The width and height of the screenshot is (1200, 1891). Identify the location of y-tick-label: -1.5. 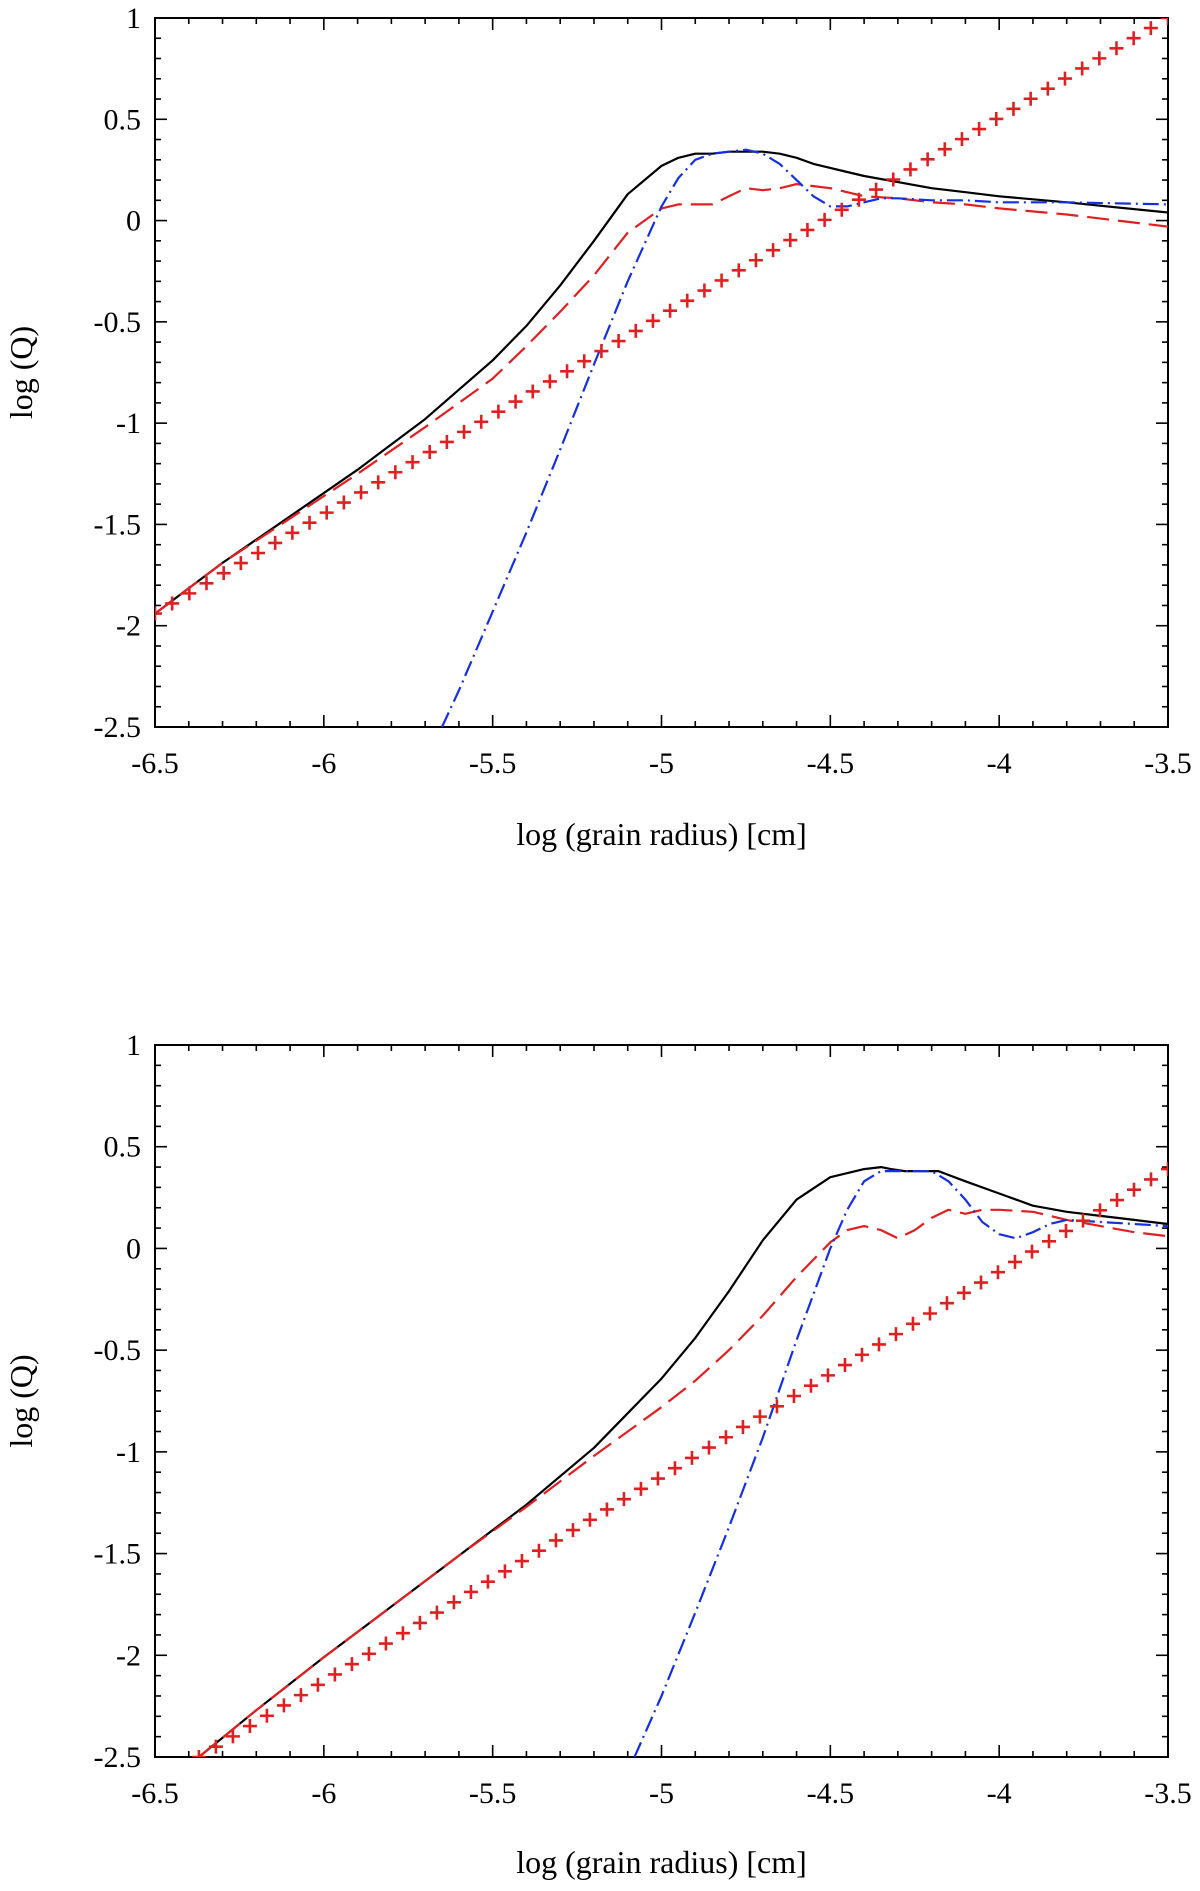
(118, 524).